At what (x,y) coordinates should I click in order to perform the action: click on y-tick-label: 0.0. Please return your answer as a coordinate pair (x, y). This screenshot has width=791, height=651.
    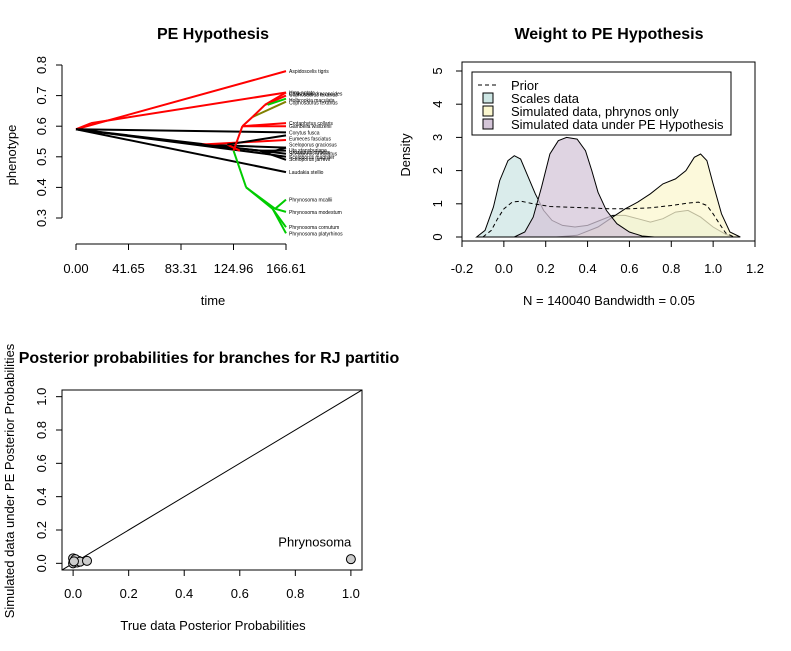
    Looking at the image, I should click on (41, 563).